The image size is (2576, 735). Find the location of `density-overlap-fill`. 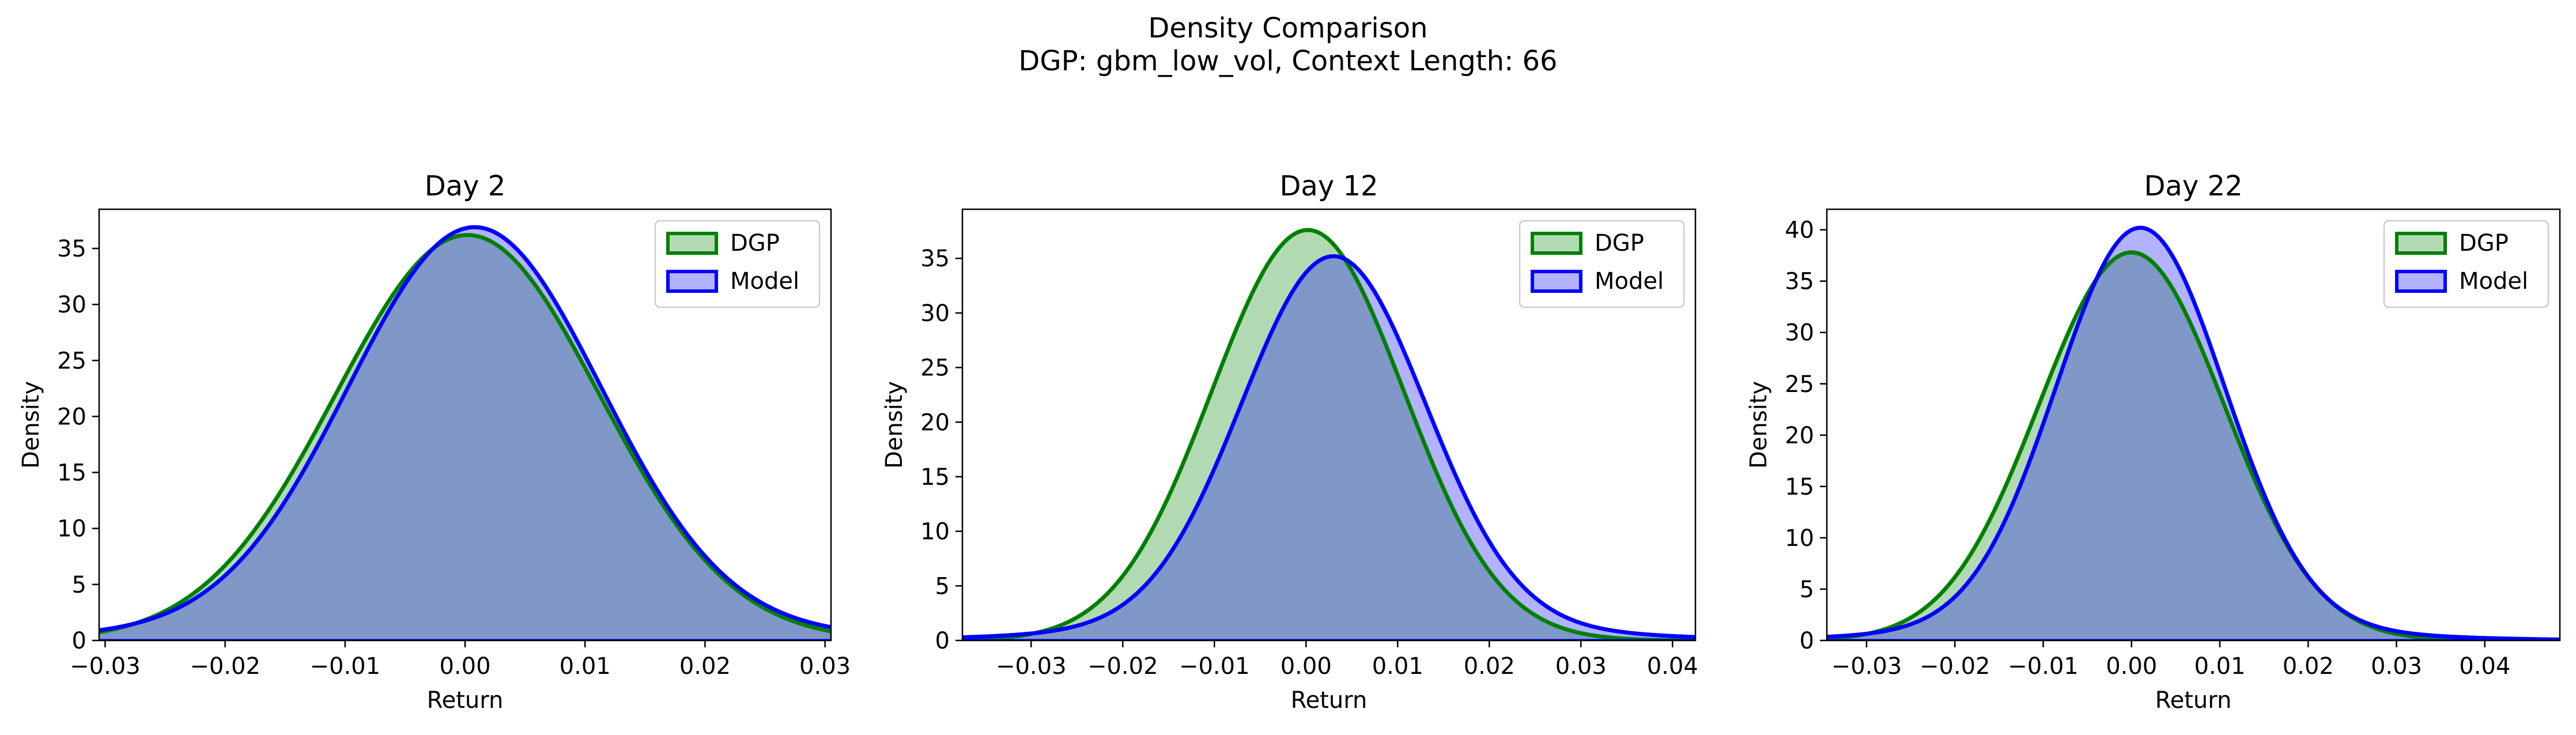

density-overlap-fill is located at coordinates (1328, 448).